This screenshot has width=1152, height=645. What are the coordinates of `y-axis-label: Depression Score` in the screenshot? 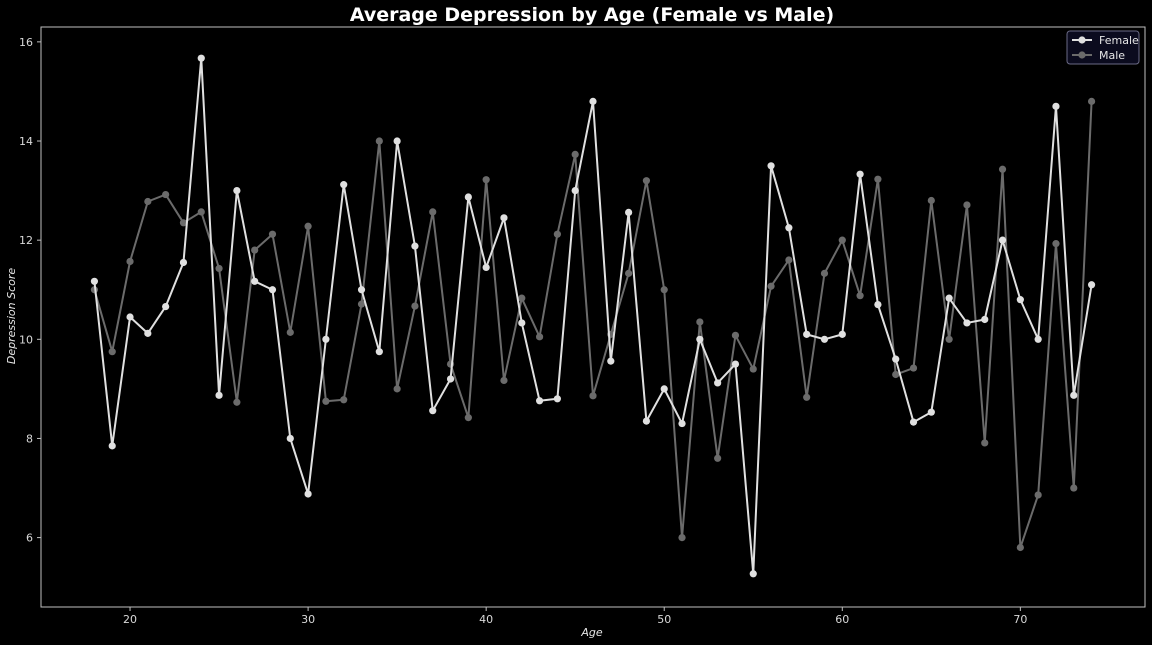 It's located at (11, 316).